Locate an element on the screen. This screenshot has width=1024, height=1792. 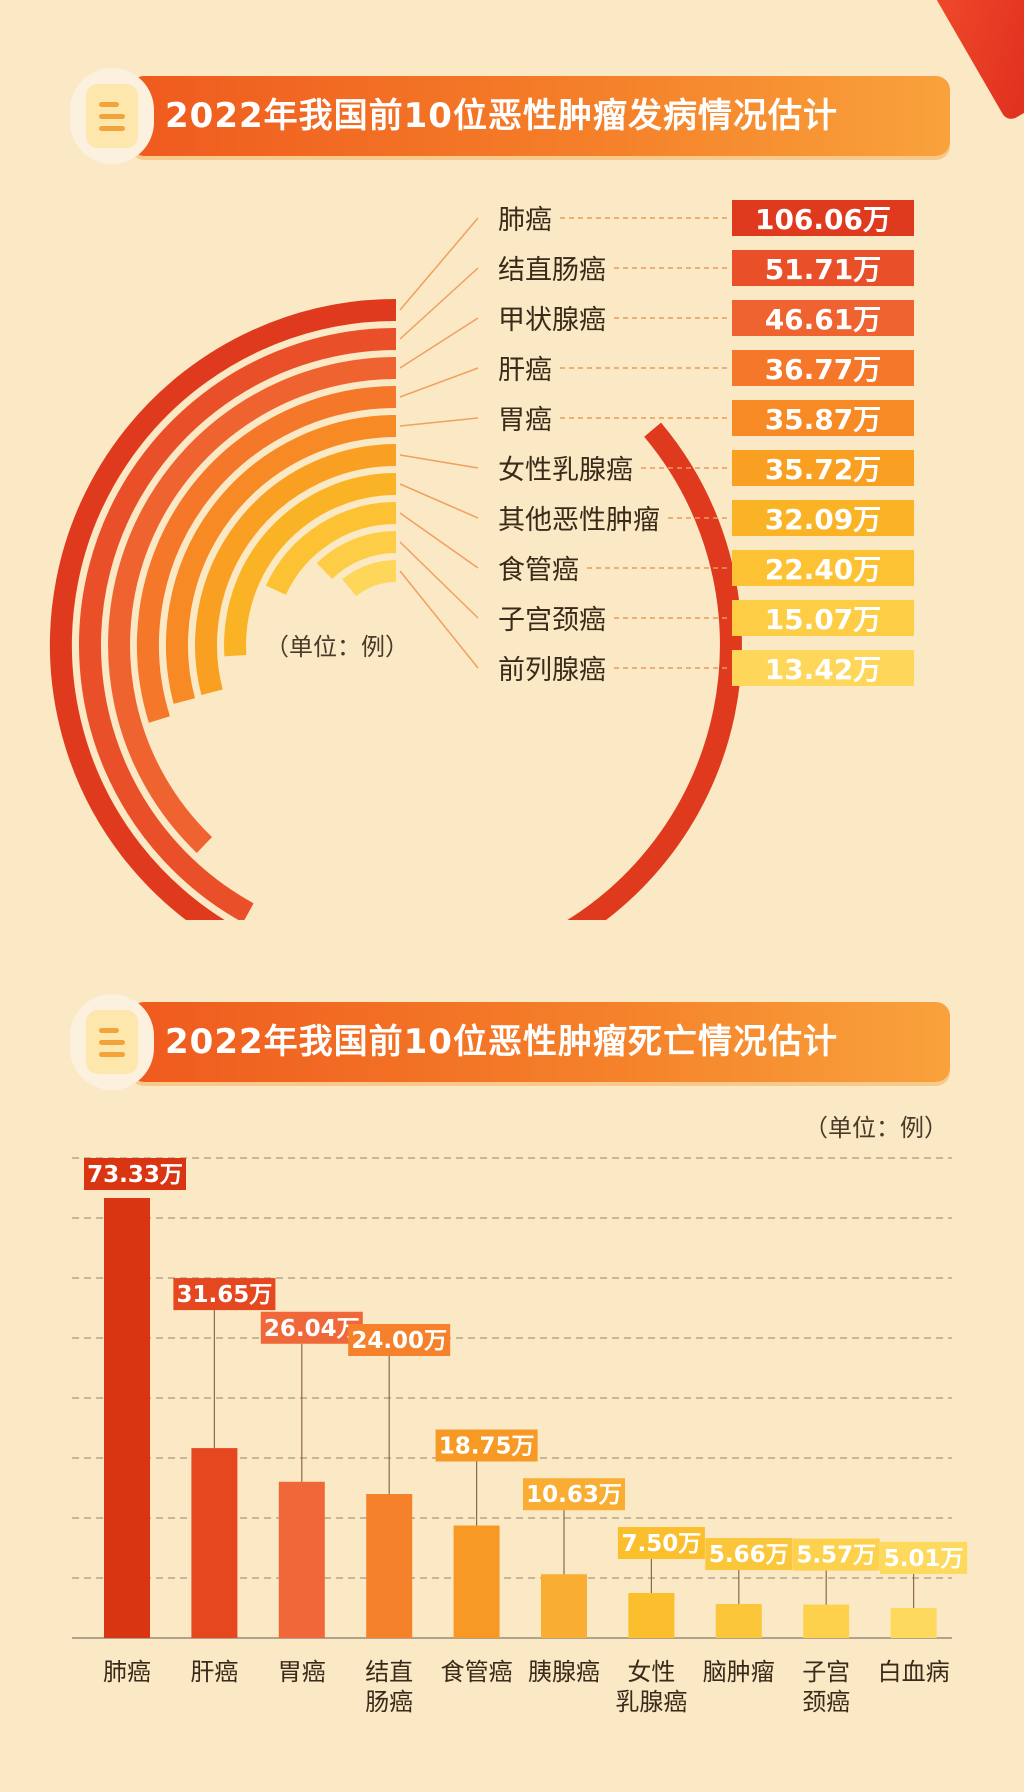
mortality-value-label: 26.04万 is located at coordinates (312, 1329).